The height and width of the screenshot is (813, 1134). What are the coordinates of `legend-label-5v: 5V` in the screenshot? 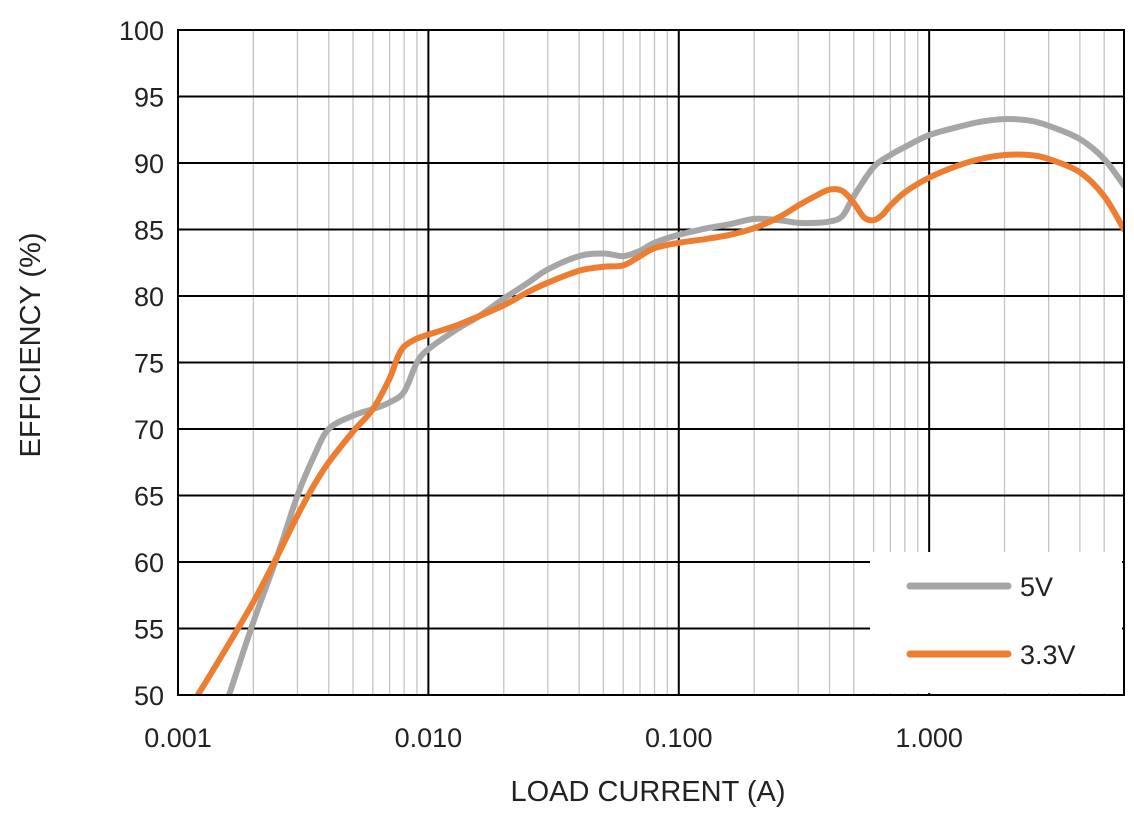 It's located at (1036, 587).